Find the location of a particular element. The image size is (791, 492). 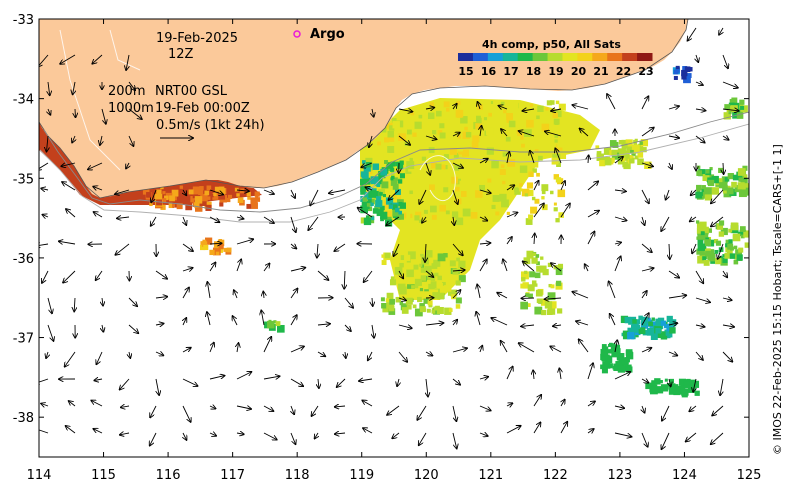

colorbar-tick-label: 22 is located at coordinates (623, 71).